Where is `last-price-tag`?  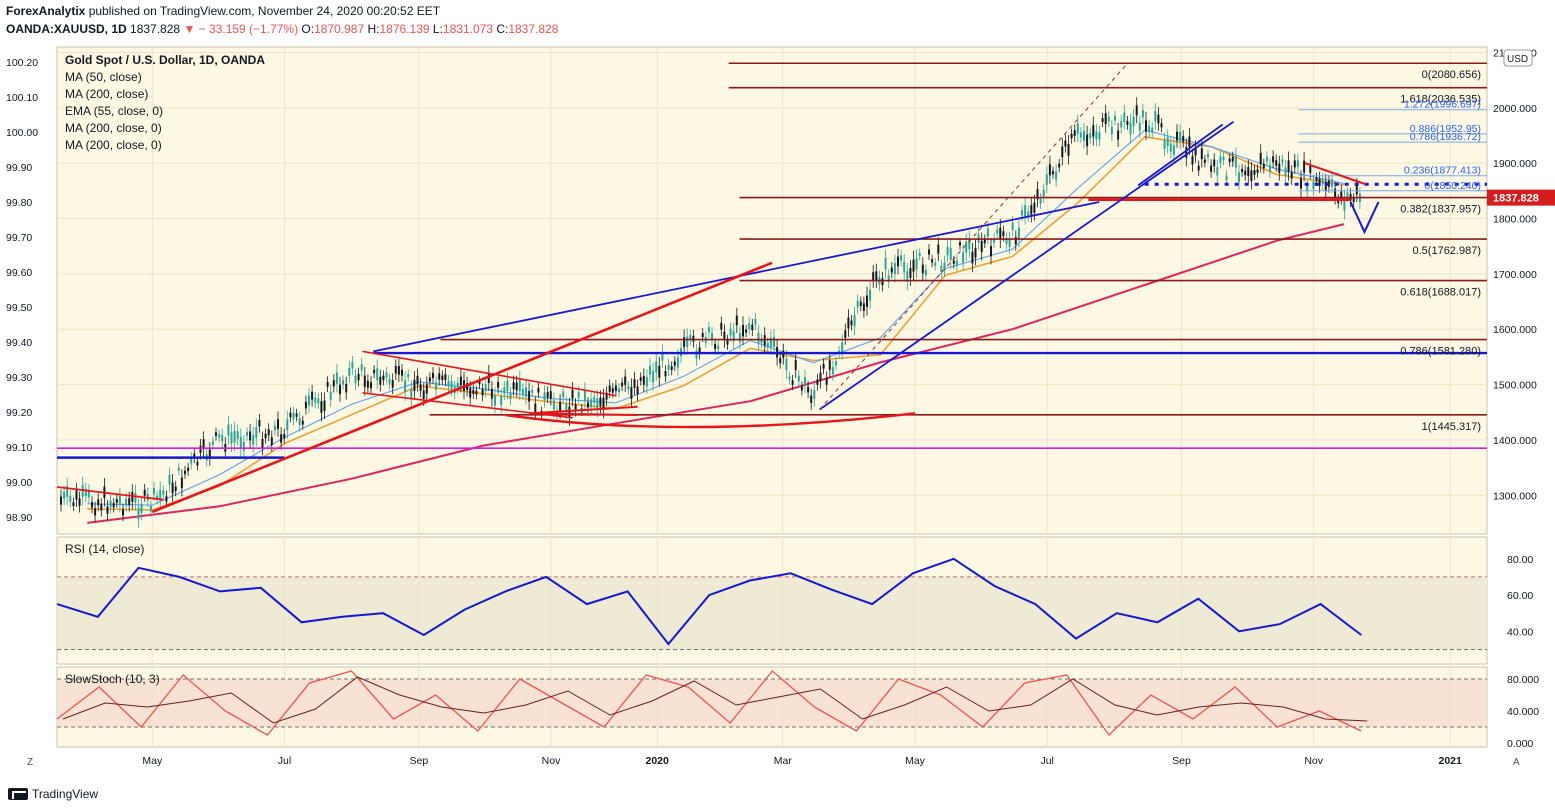
last-price-tag is located at coordinates (1521, 197).